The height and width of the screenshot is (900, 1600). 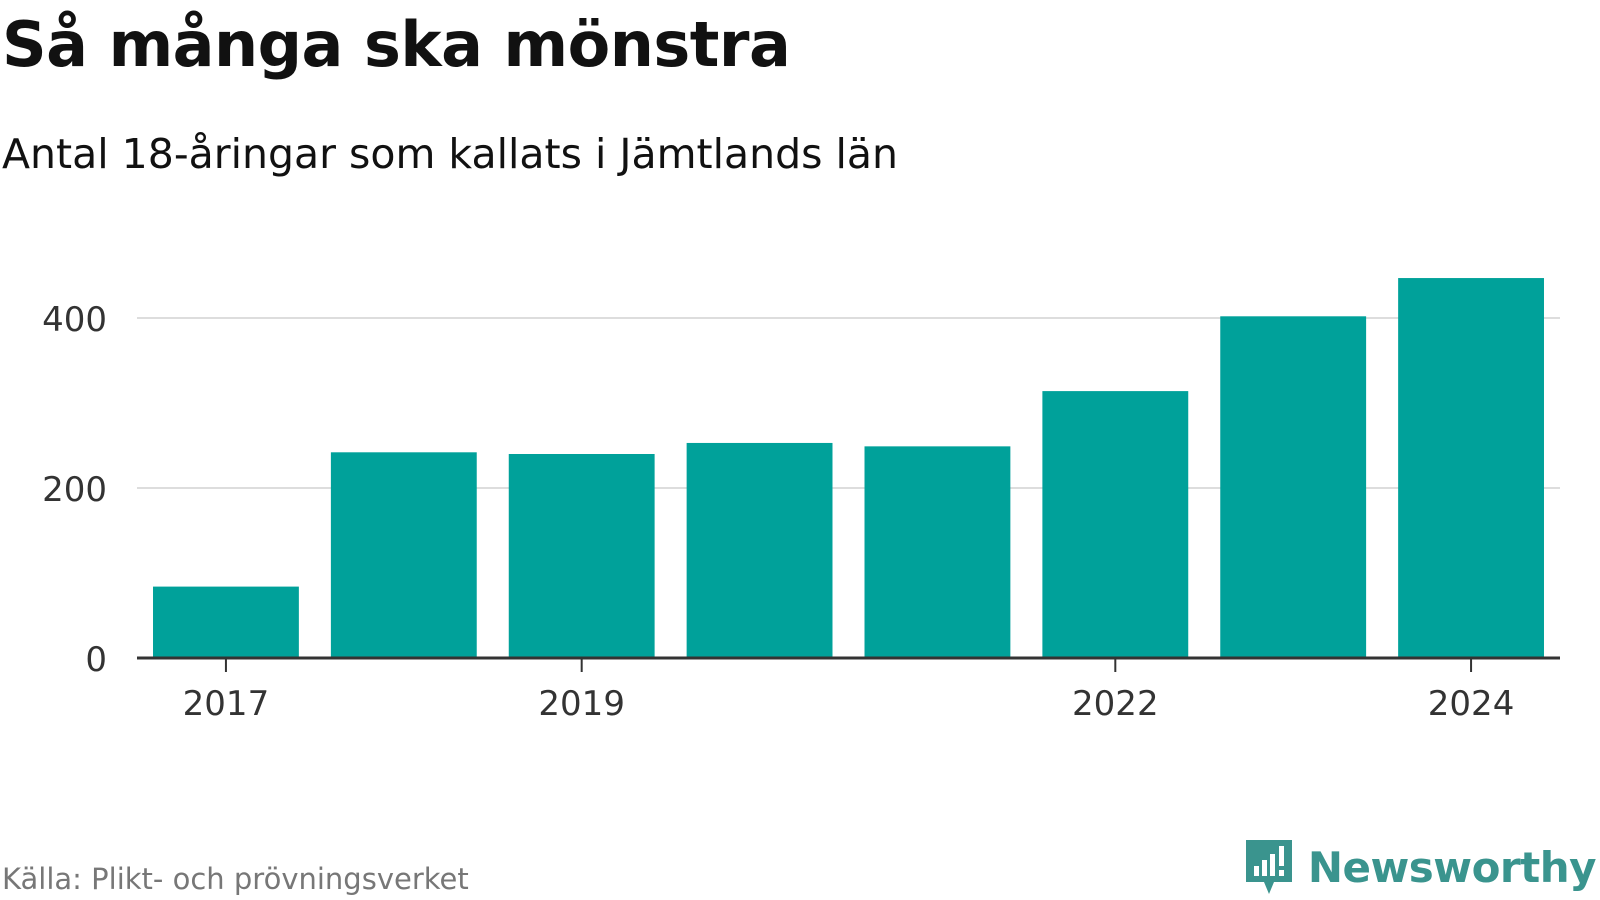 What do you see at coordinates (226, 704) in the screenshot?
I see `x-tick-label-2017: 2017` at bounding box center [226, 704].